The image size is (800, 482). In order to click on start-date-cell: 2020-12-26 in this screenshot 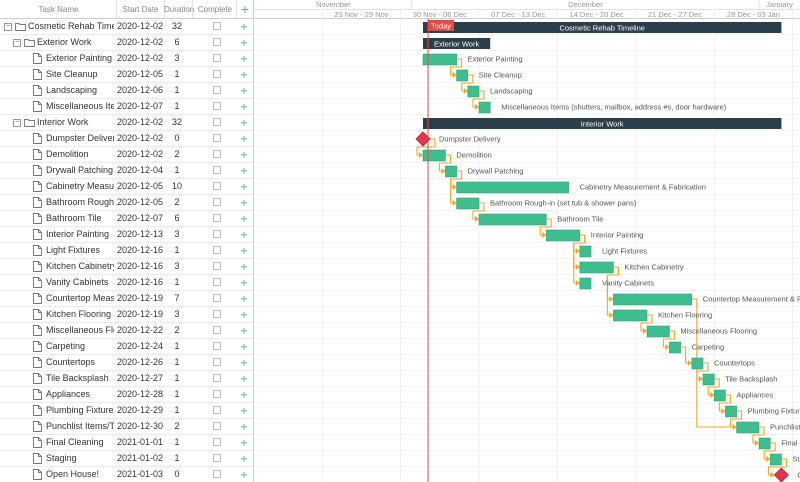, I will do `click(140, 362)`.